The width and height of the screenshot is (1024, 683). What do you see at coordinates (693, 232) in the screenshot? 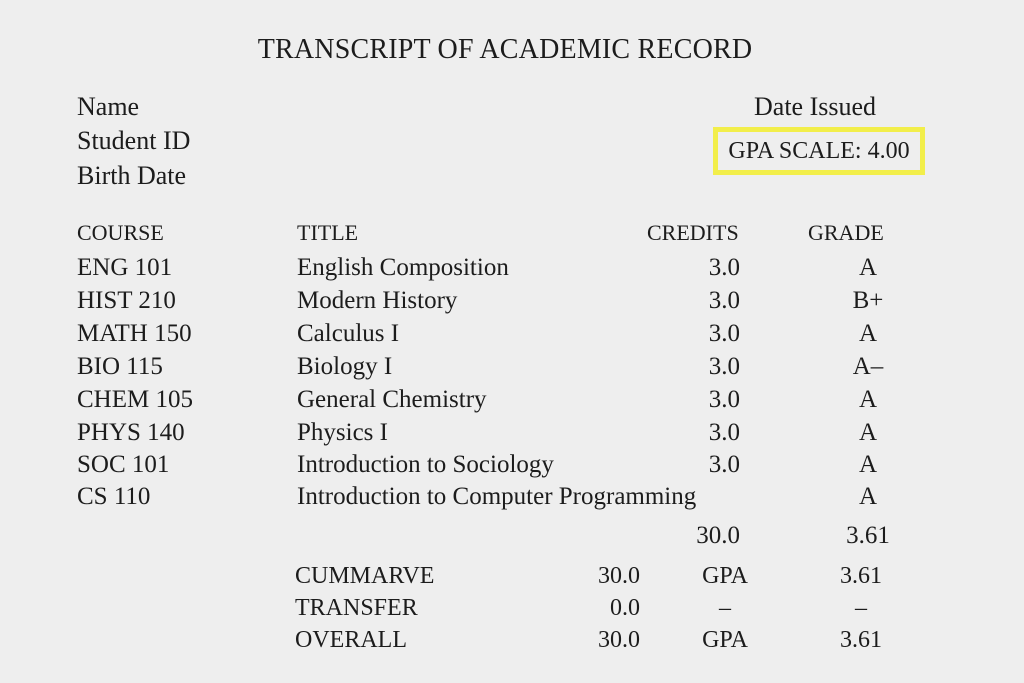
I see `header-credits: CREDITS` at bounding box center [693, 232].